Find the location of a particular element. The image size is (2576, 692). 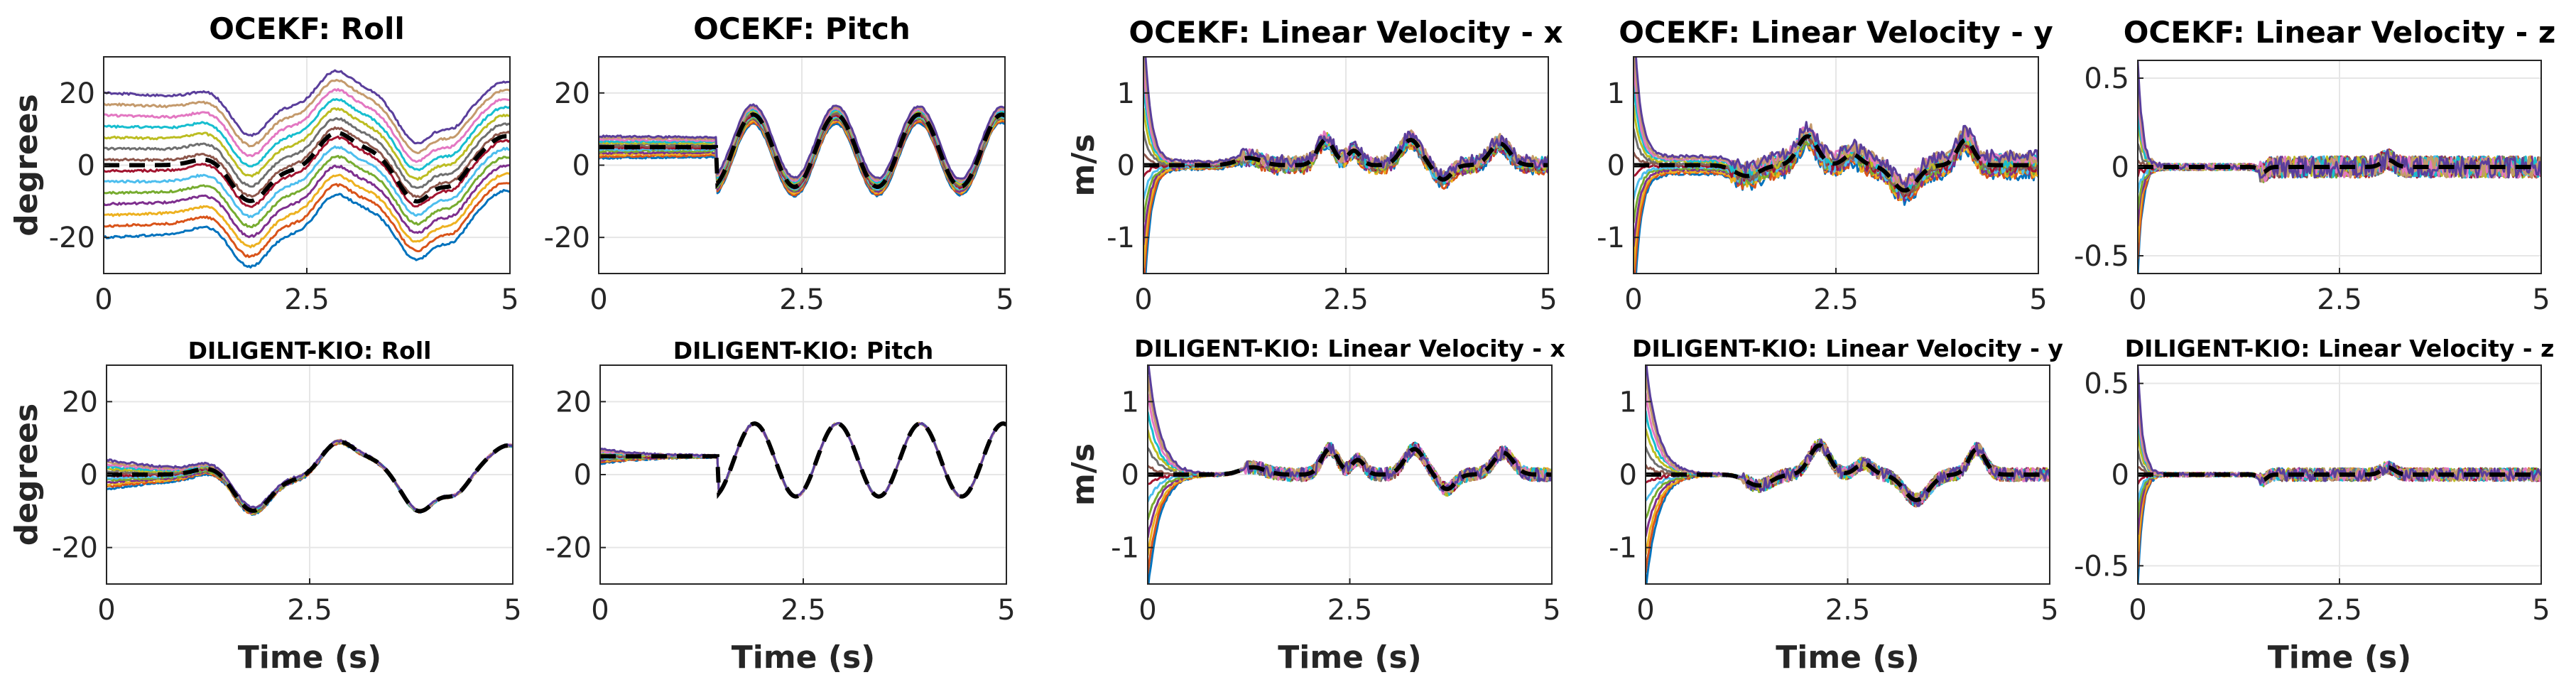

chart-title: DILIGENT-KIO: Linear Velocity - x is located at coordinates (1349, 348).